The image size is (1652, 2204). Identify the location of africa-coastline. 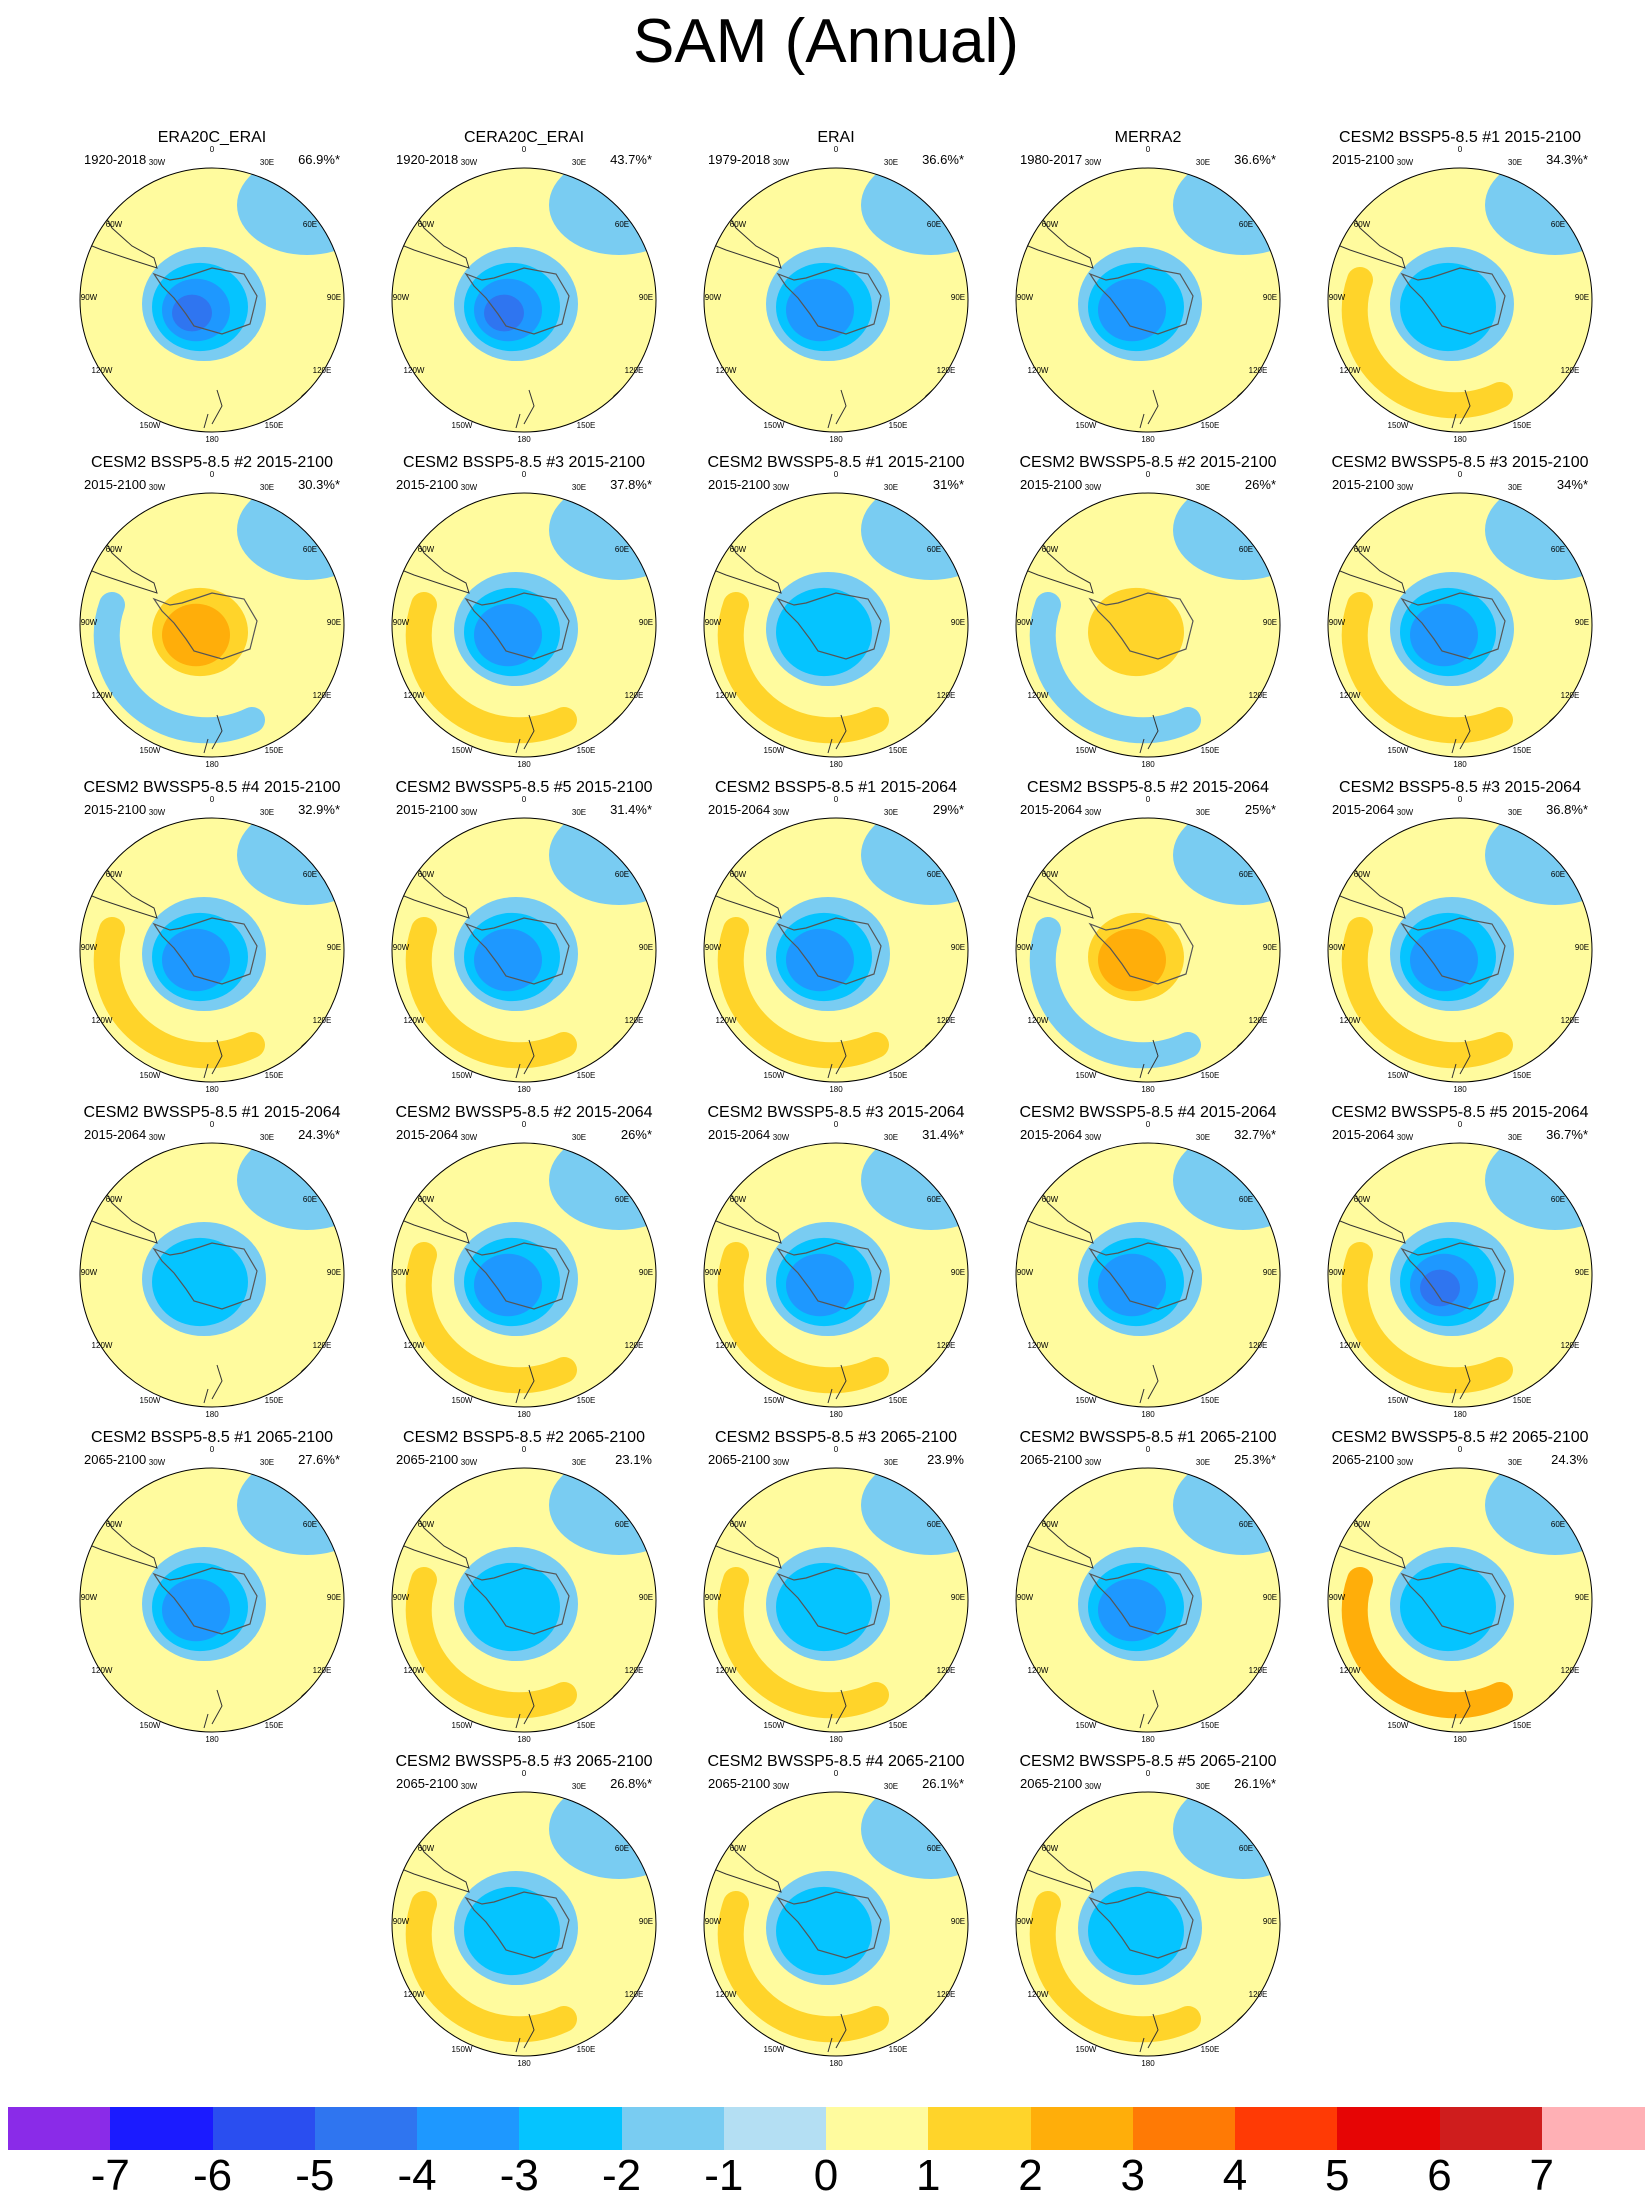
(623, 1811).